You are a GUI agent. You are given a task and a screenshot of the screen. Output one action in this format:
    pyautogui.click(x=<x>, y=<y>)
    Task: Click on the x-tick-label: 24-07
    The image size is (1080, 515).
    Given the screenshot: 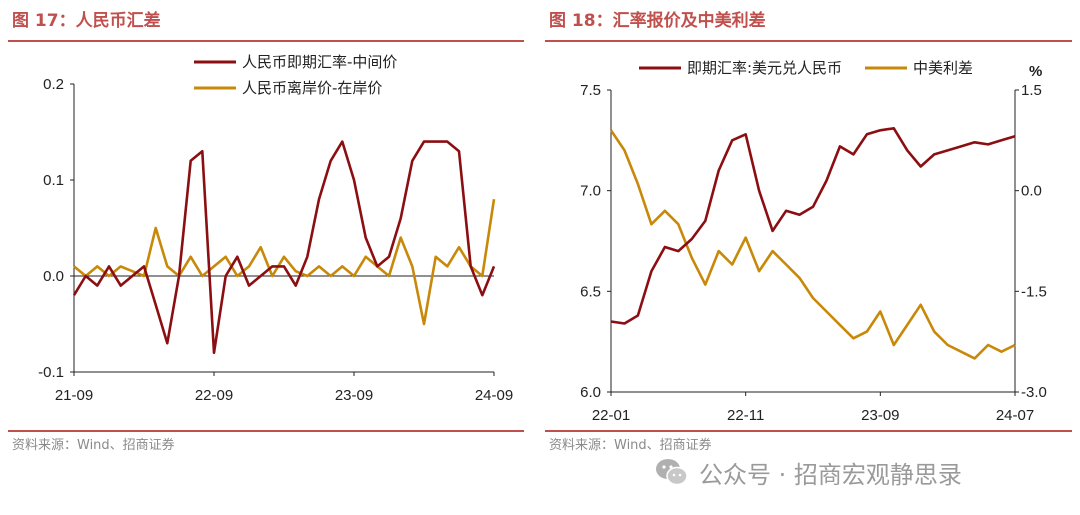 What is the action you would take?
    pyautogui.click(x=1015, y=415)
    